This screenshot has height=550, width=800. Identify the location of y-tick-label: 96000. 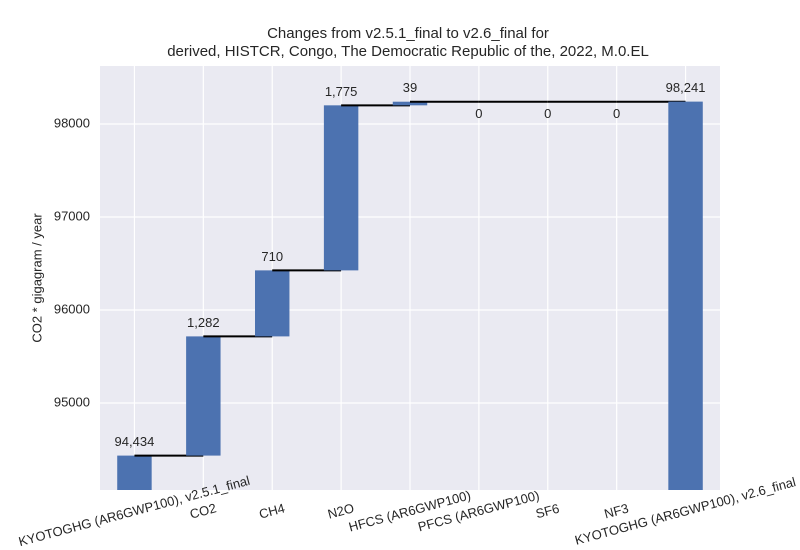
(72, 308).